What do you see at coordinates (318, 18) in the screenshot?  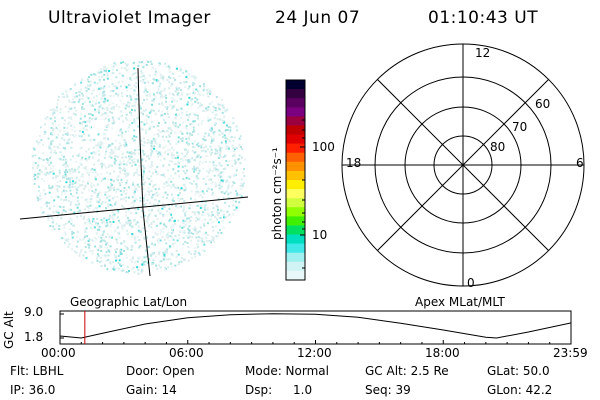 I see `date-label: 24 Jun 07` at bounding box center [318, 18].